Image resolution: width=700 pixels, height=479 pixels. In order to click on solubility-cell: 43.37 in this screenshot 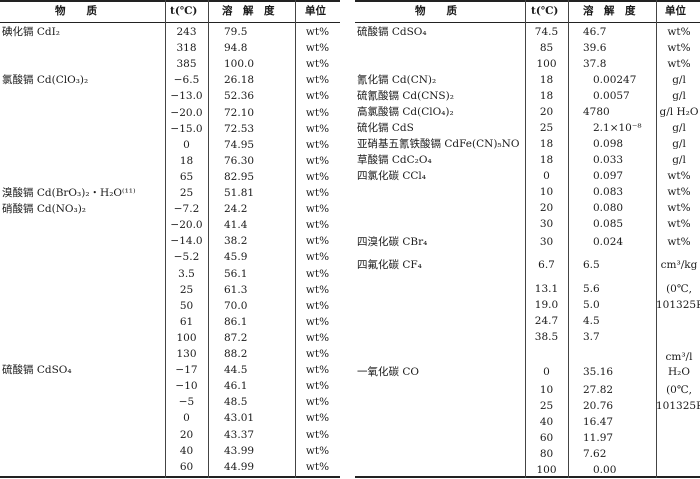, I will do `click(239, 434)`.